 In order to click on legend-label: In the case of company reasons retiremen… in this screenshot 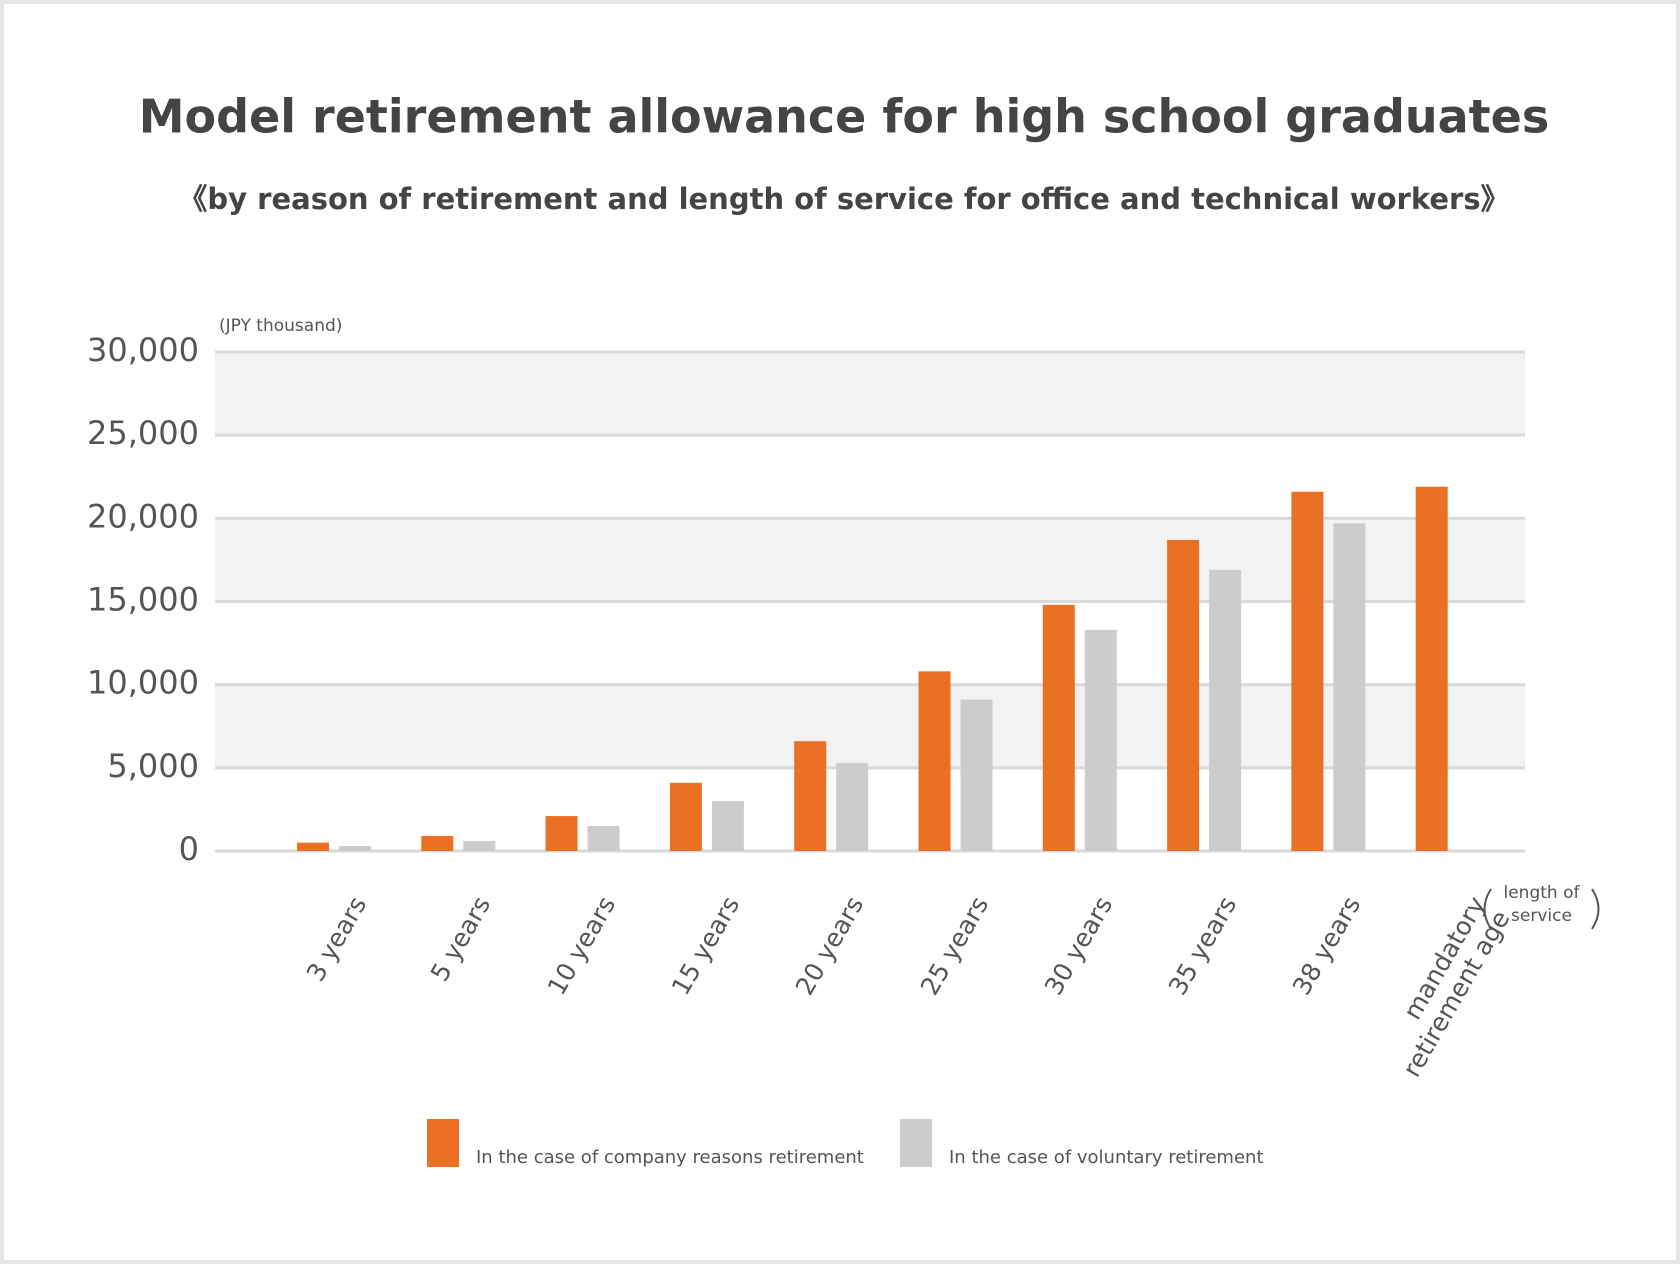, I will do `click(670, 1157)`.